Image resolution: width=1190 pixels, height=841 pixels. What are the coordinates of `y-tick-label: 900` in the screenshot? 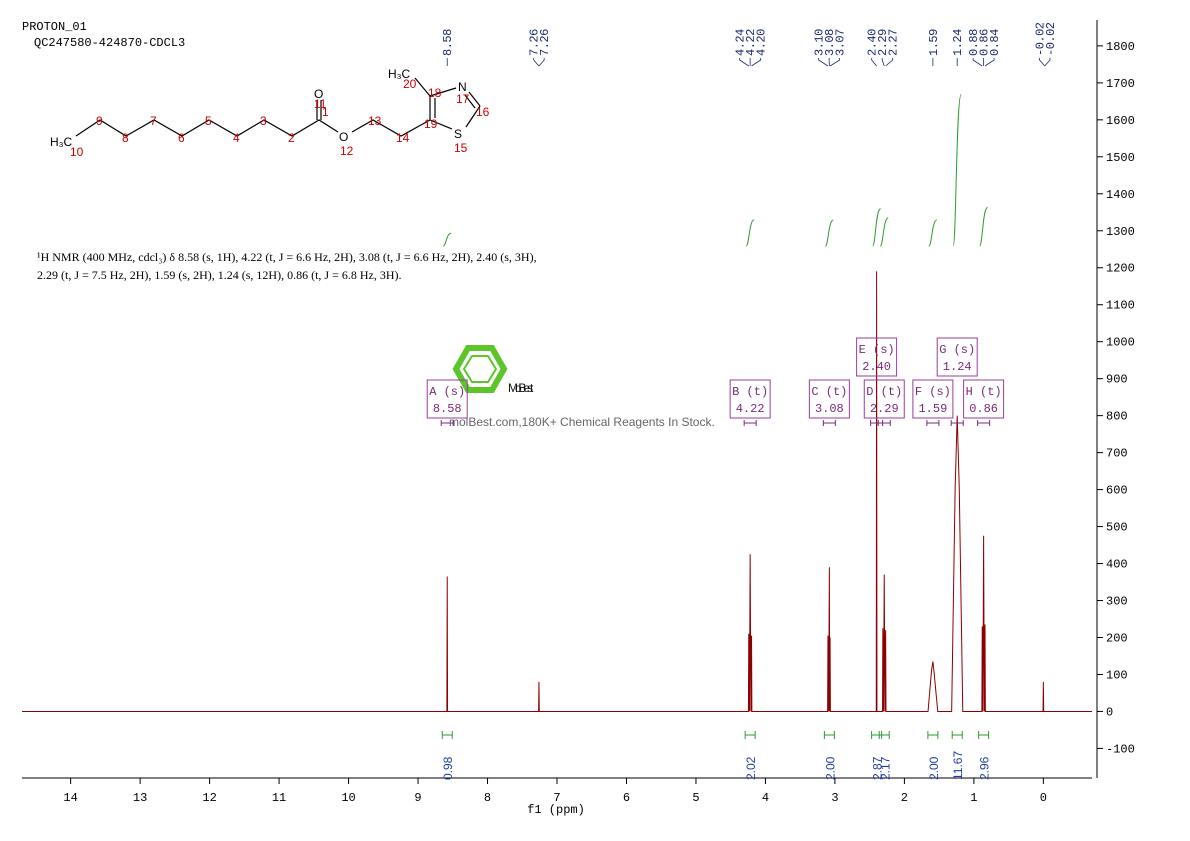 It's located at (1117, 380).